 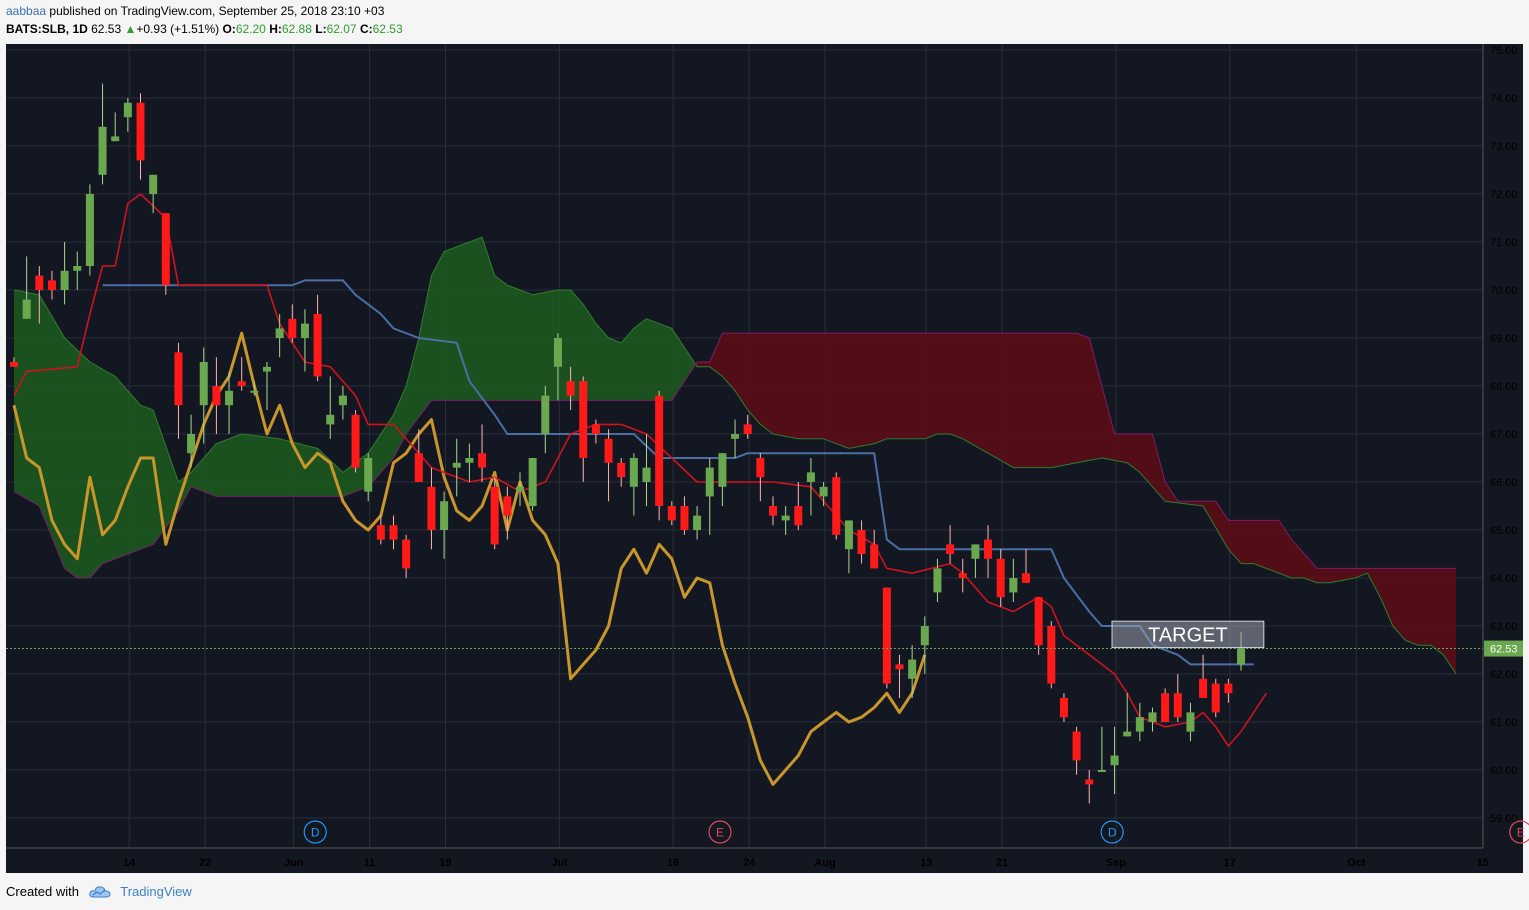 I want to click on publisher-name: aabbaa, so click(x=26, y=11).